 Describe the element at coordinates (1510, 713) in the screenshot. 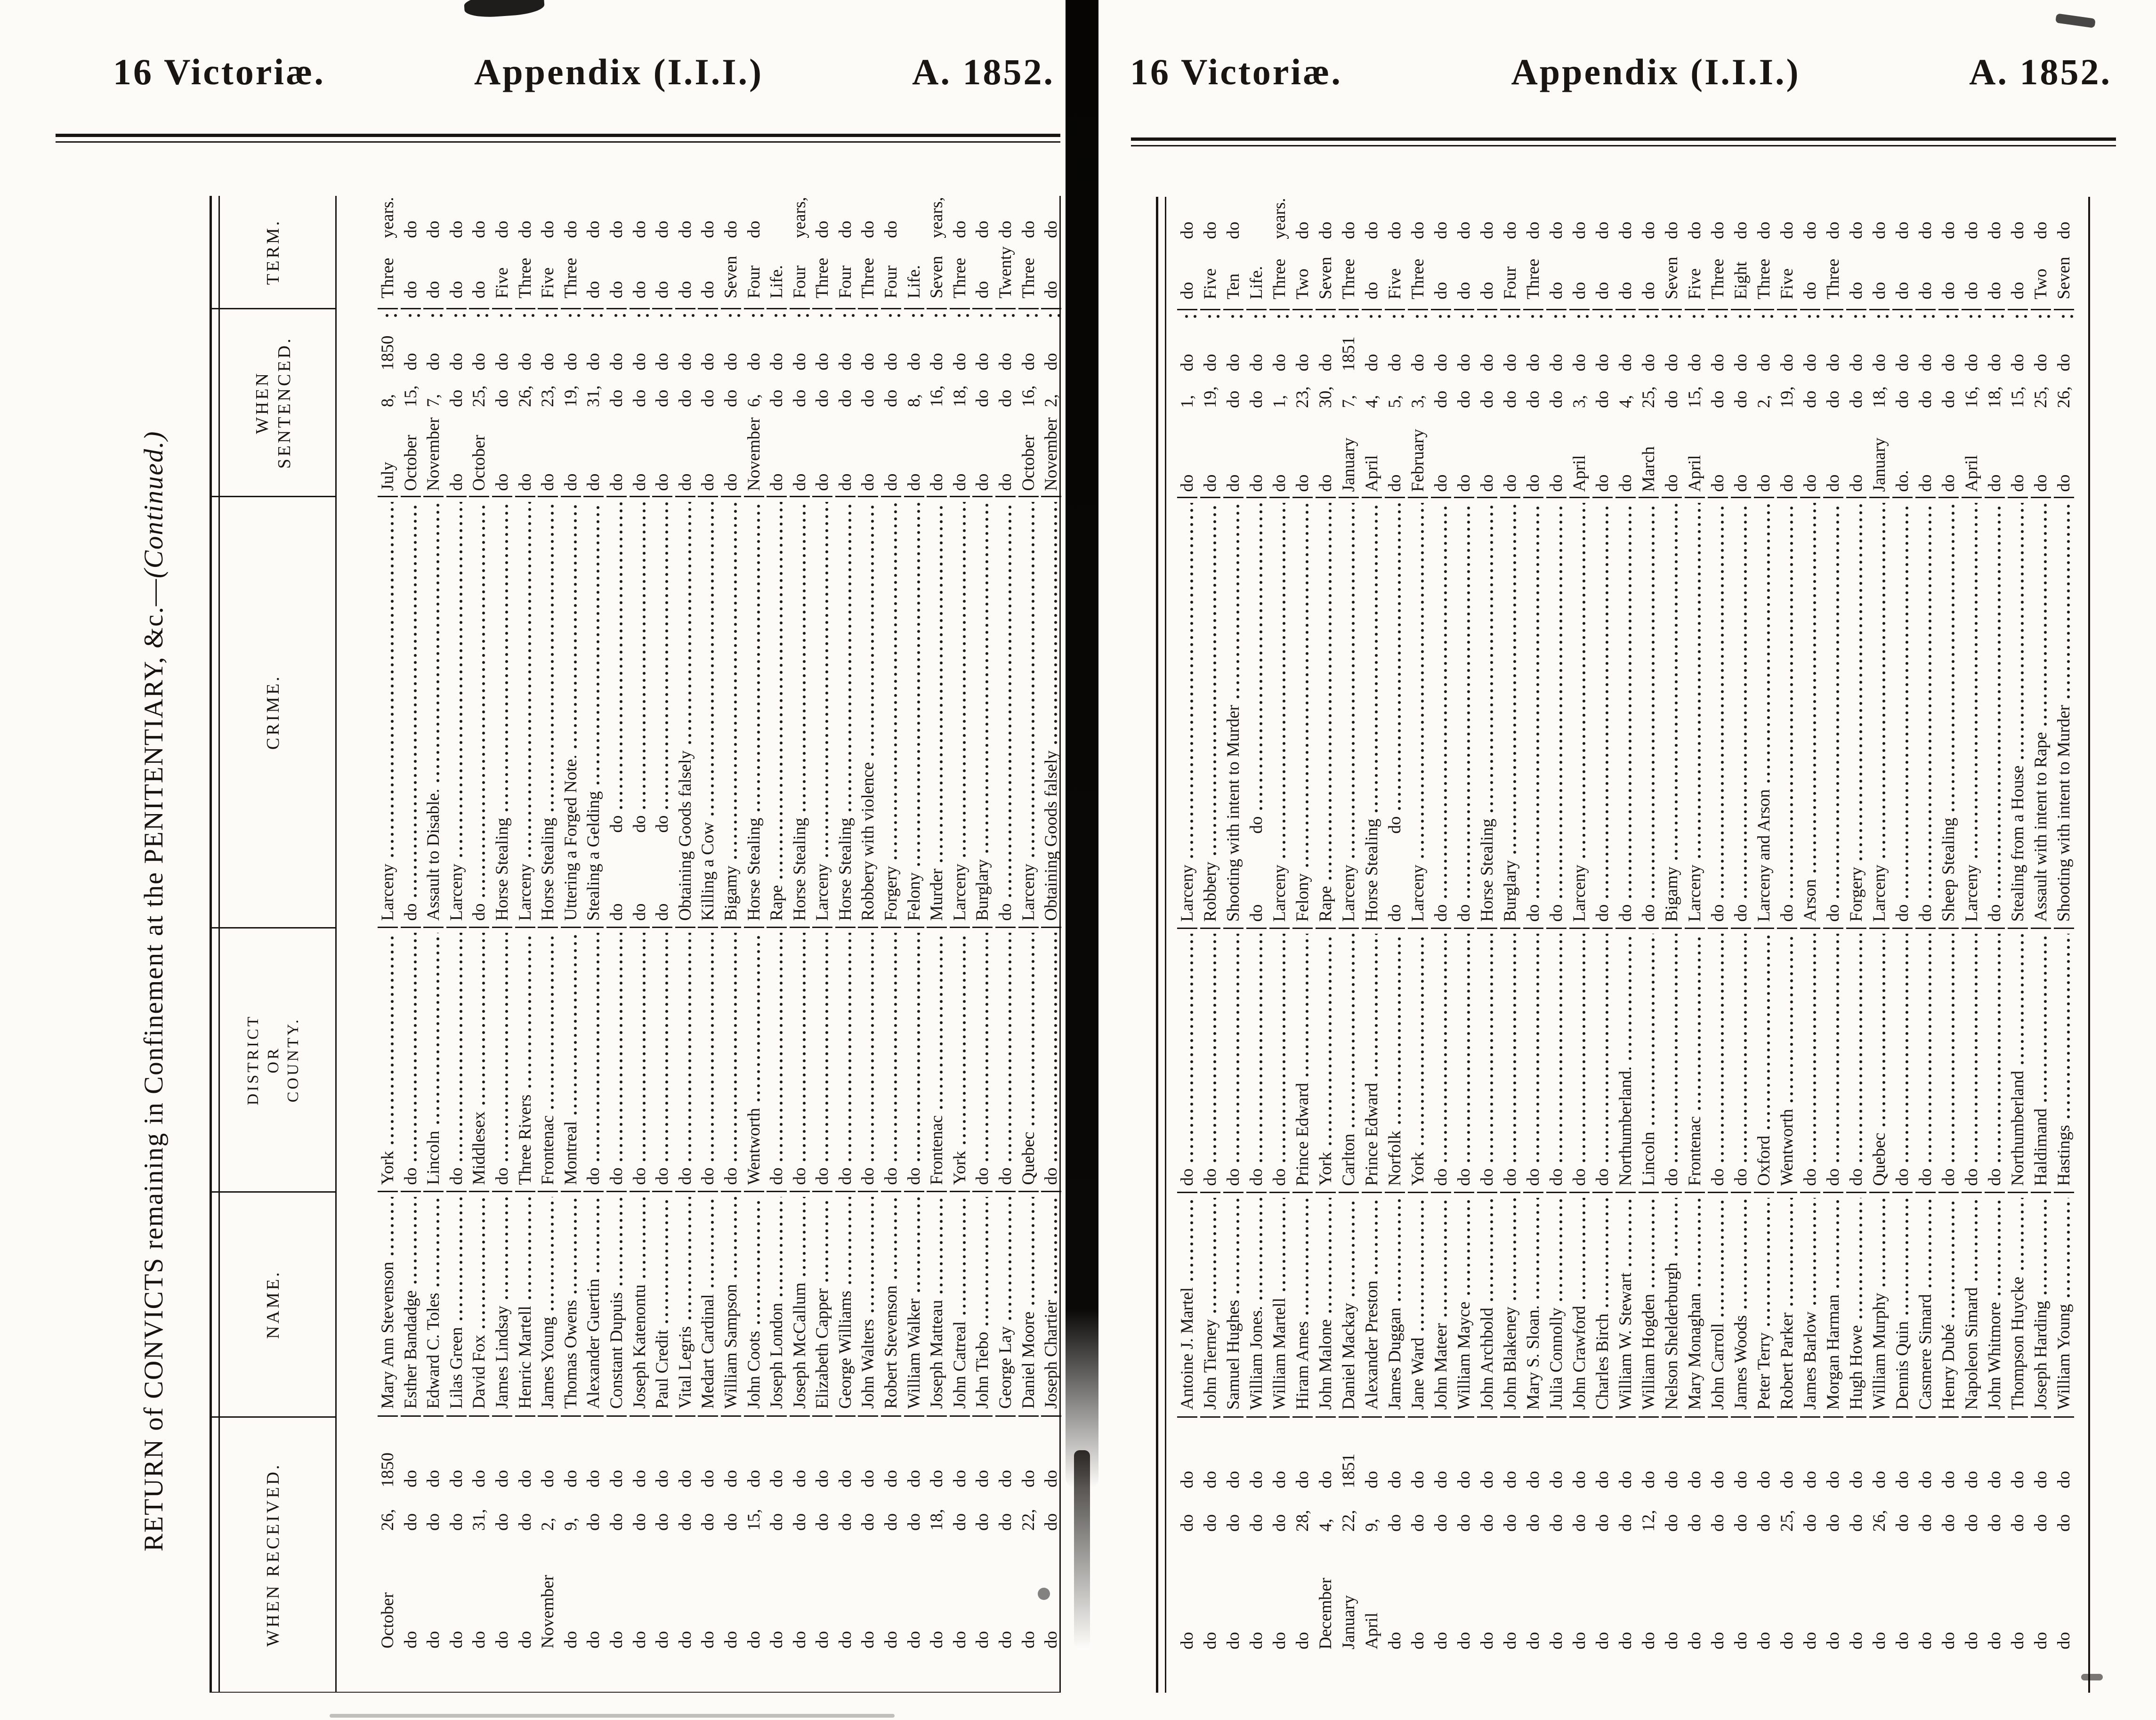

I see `cell-crime: Burglary` at that location.